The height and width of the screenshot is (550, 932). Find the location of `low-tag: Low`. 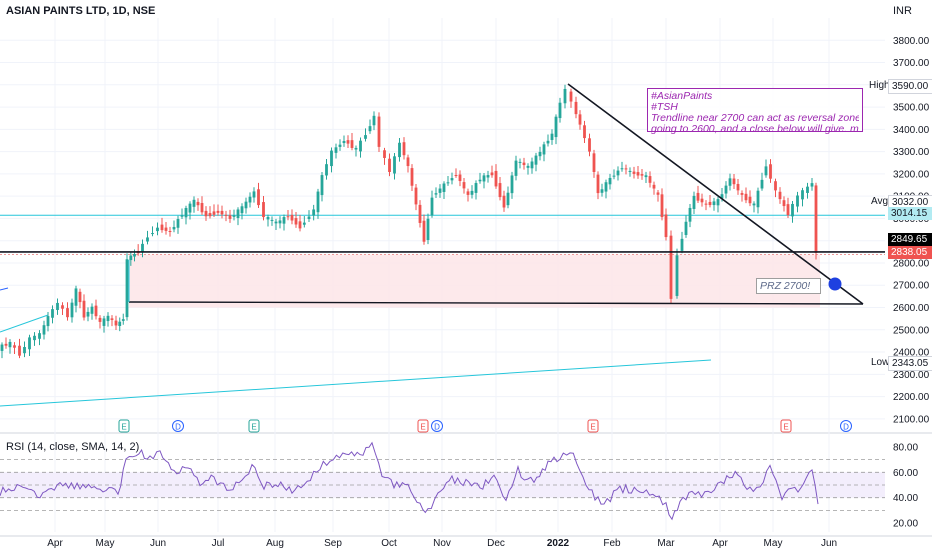

low-tag: Low is located at coordinates (880, 362).